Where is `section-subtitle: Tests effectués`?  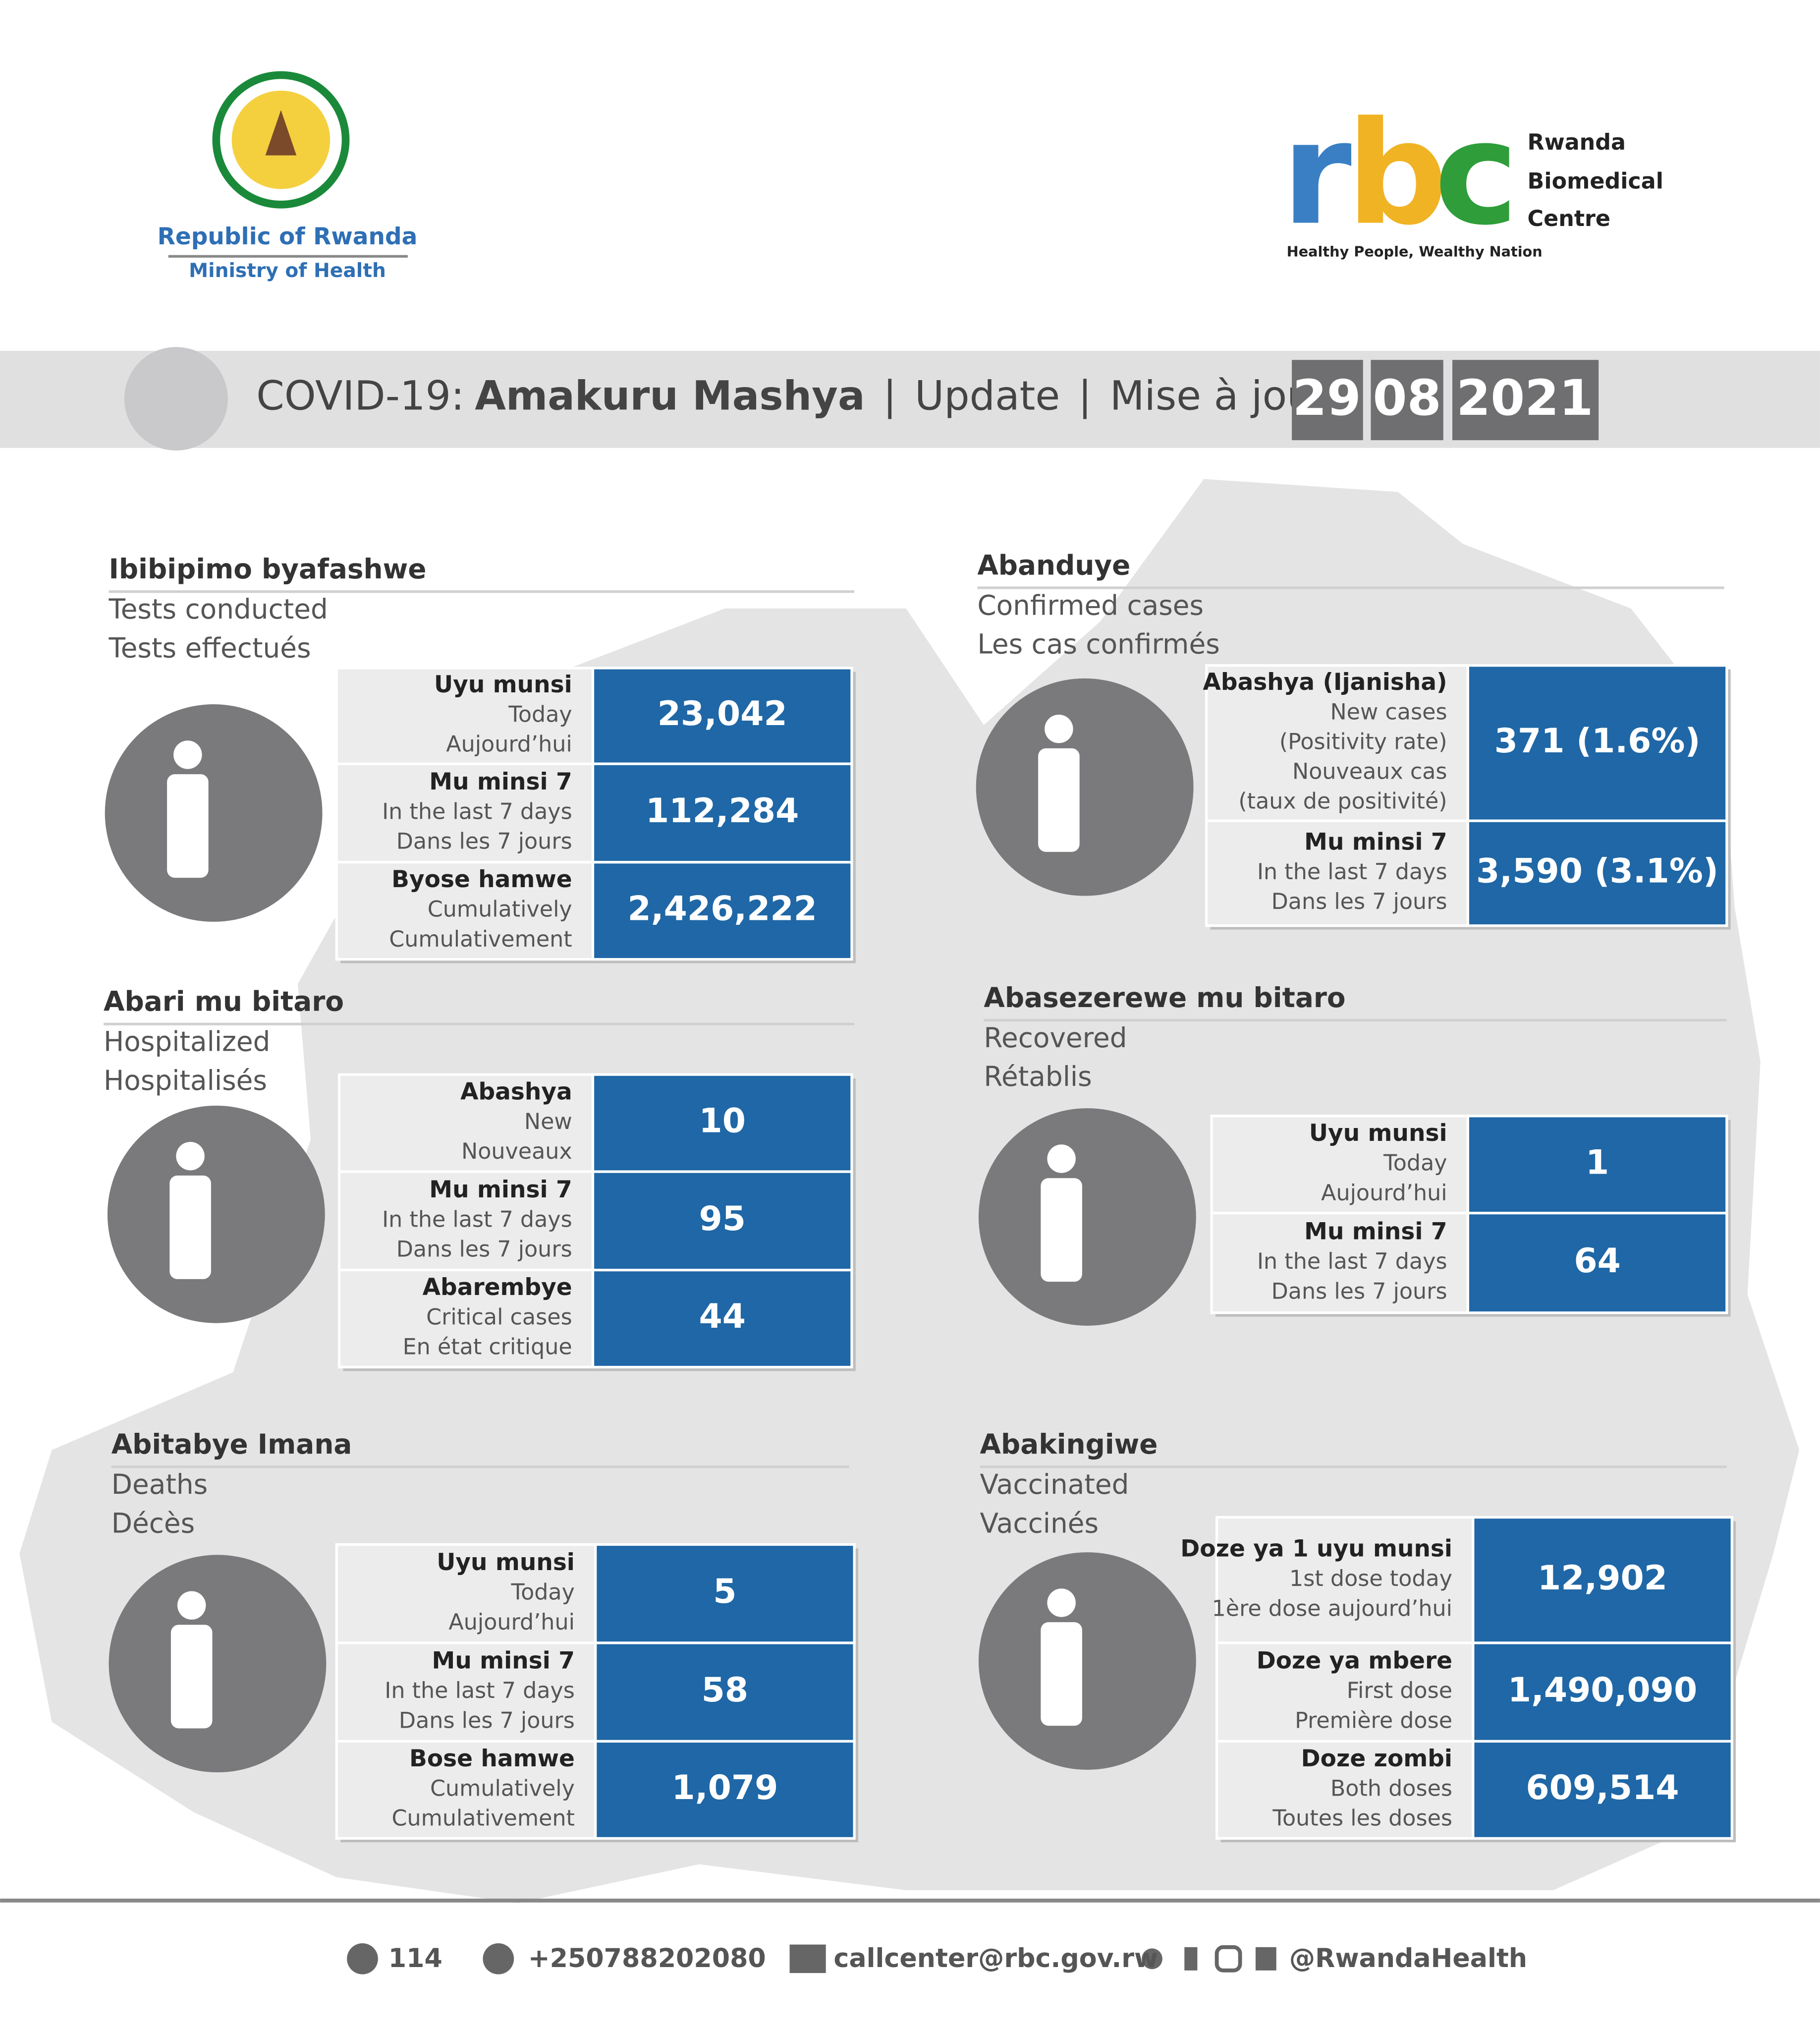
section-subtitle: Tests effectués is located at coordinates (210, 648).